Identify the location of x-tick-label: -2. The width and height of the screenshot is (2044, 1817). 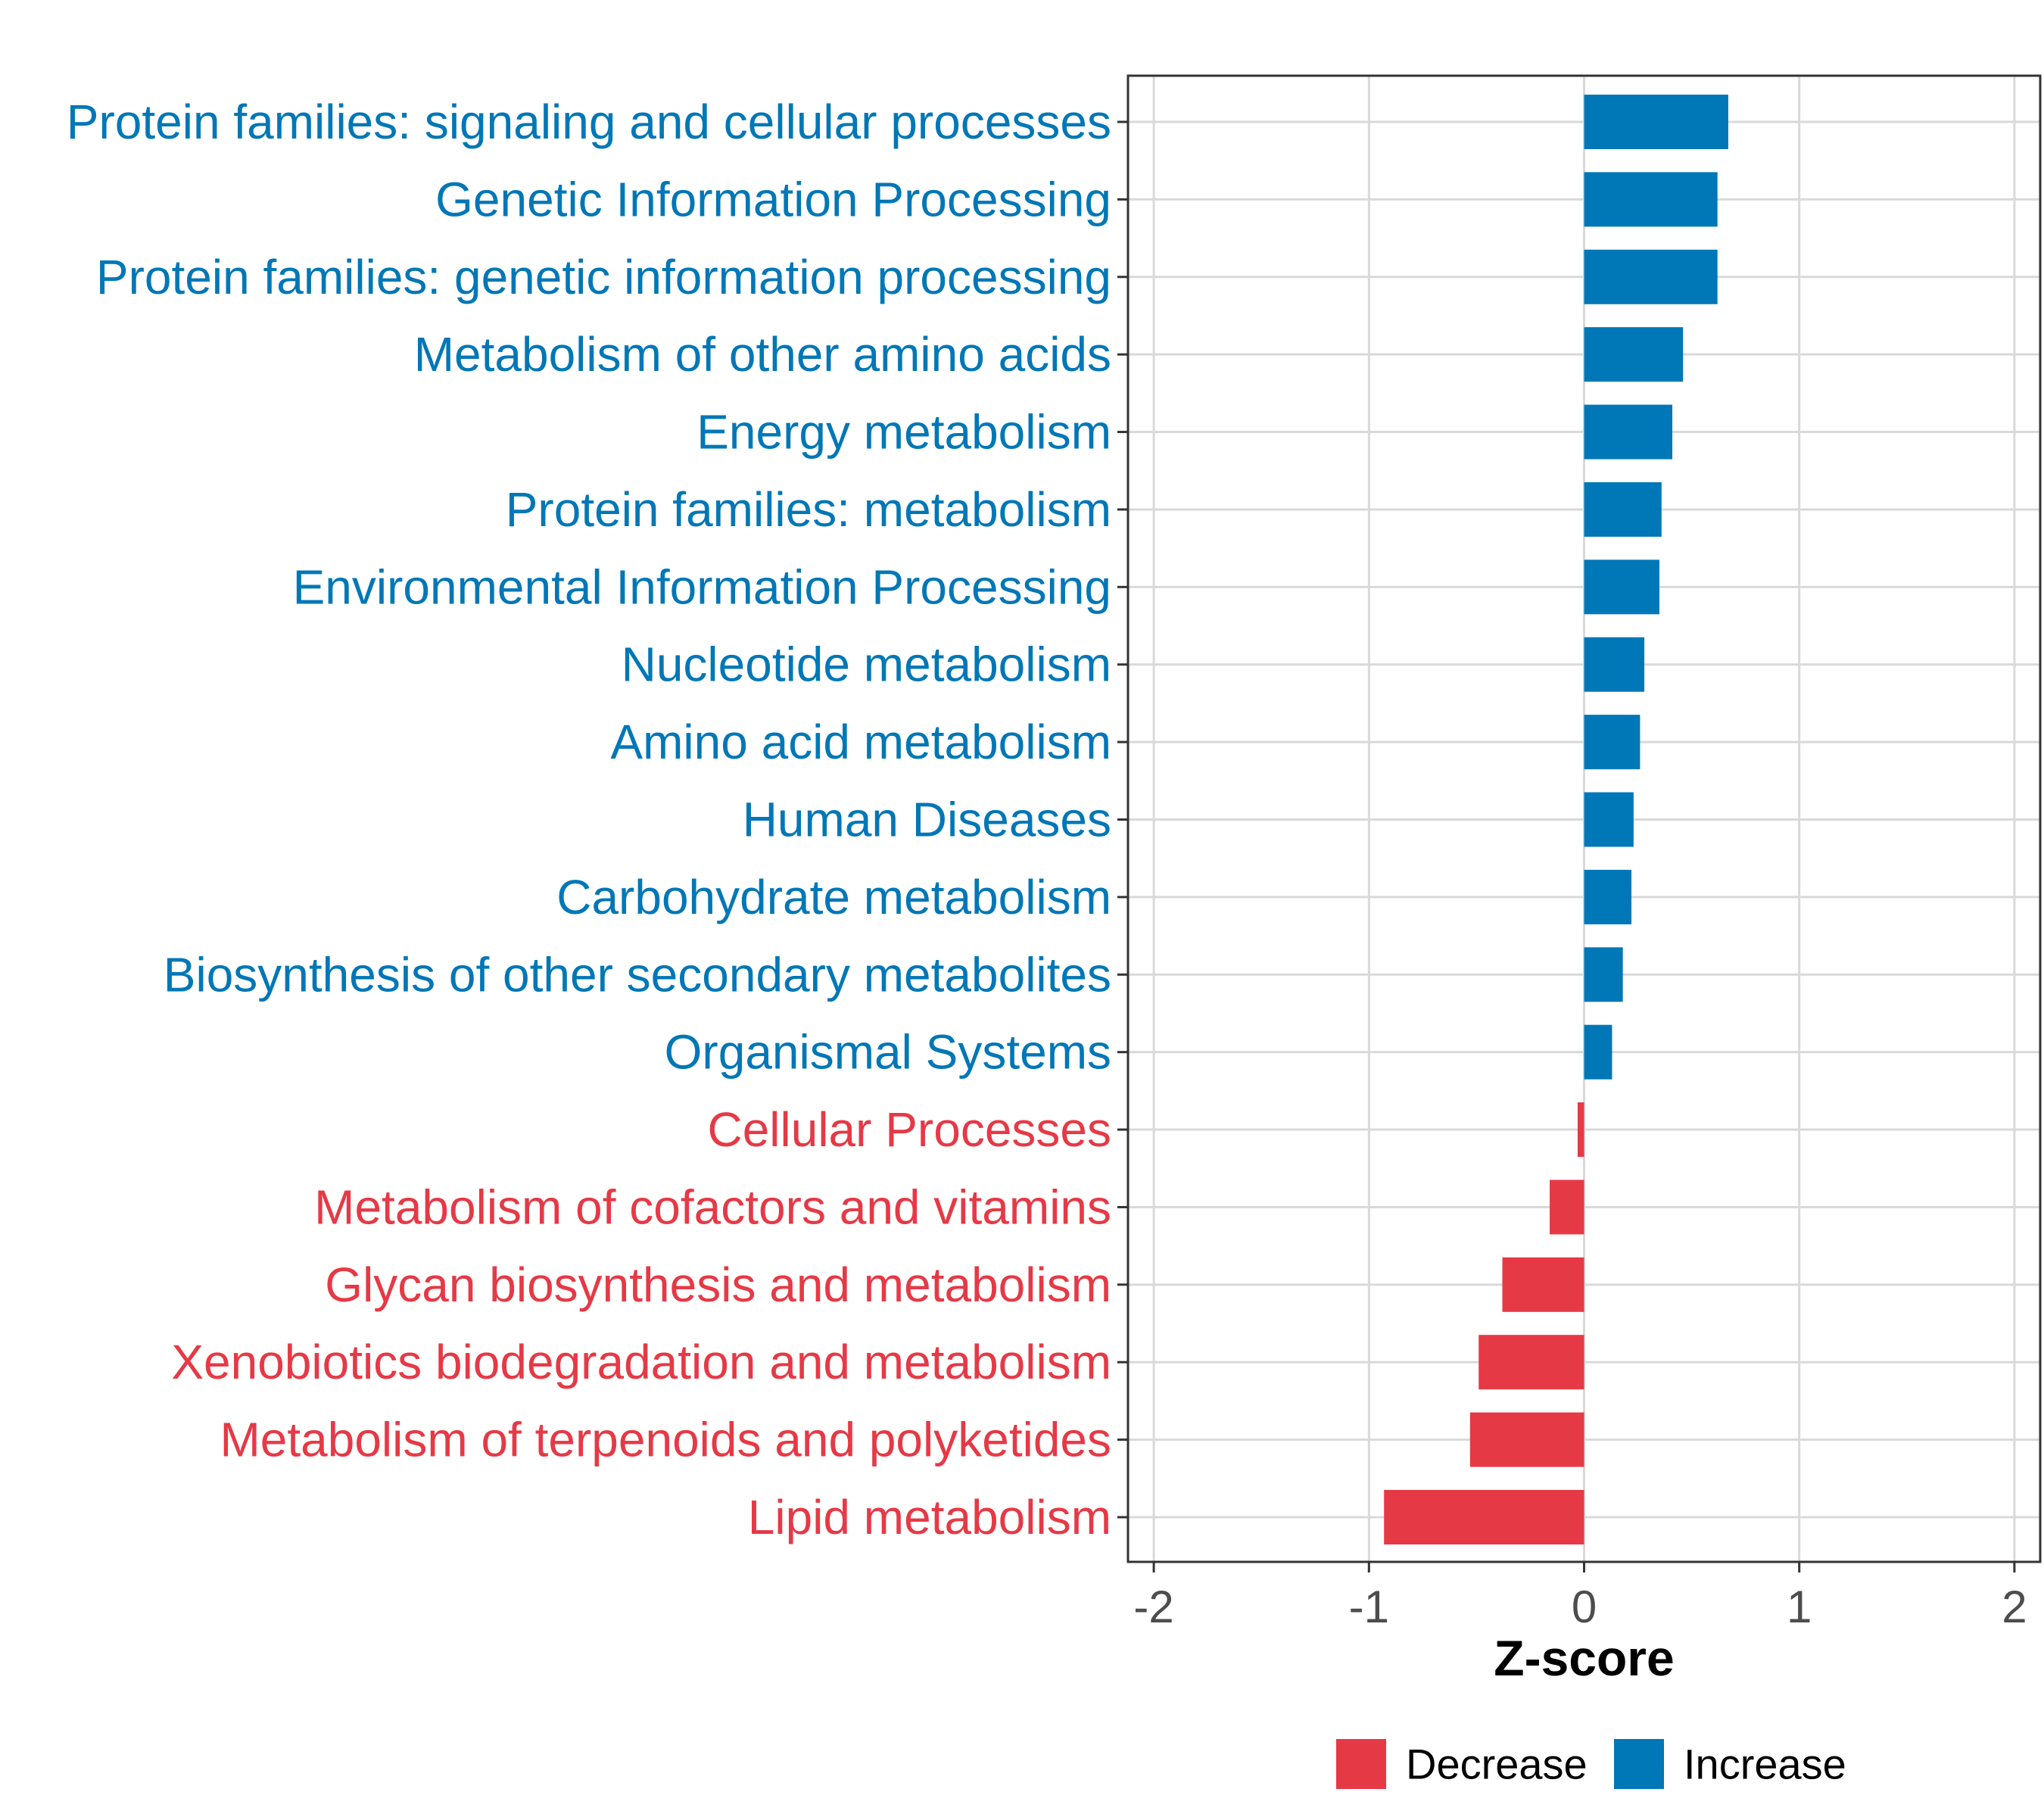
(1153, 1607).